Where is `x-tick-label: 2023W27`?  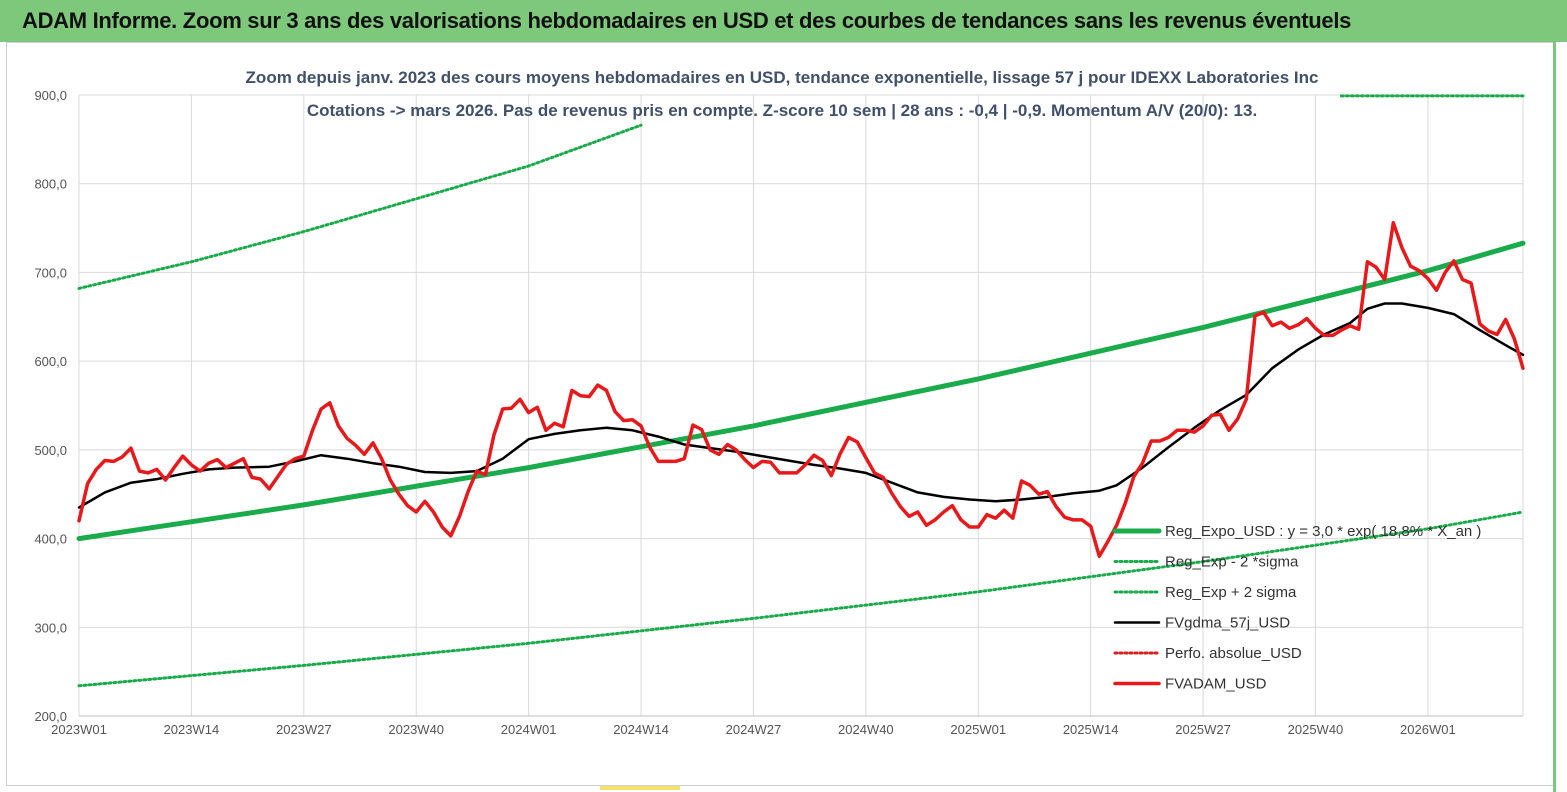
x-tick-label: 2023W27 is located at coordinates (304, 729).